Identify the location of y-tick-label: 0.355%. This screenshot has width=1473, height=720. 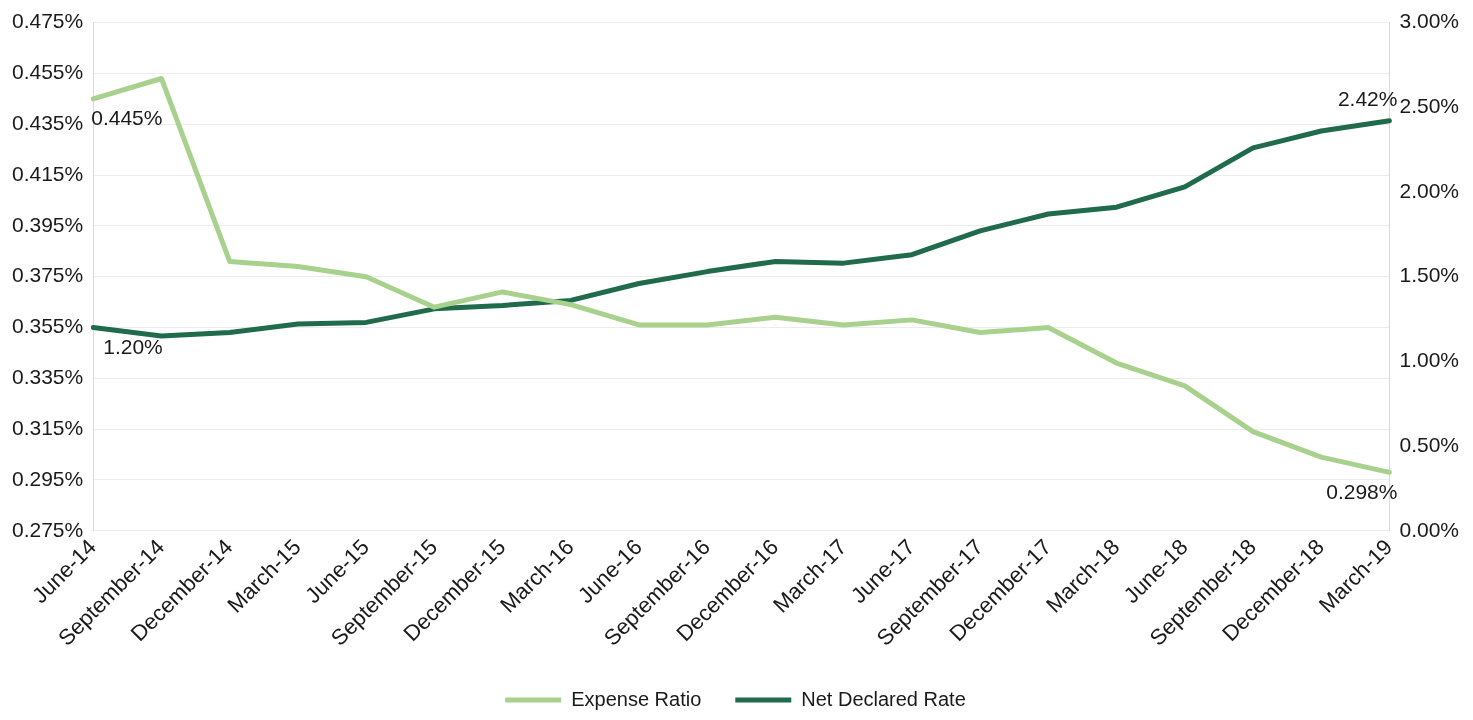
(47, 326).